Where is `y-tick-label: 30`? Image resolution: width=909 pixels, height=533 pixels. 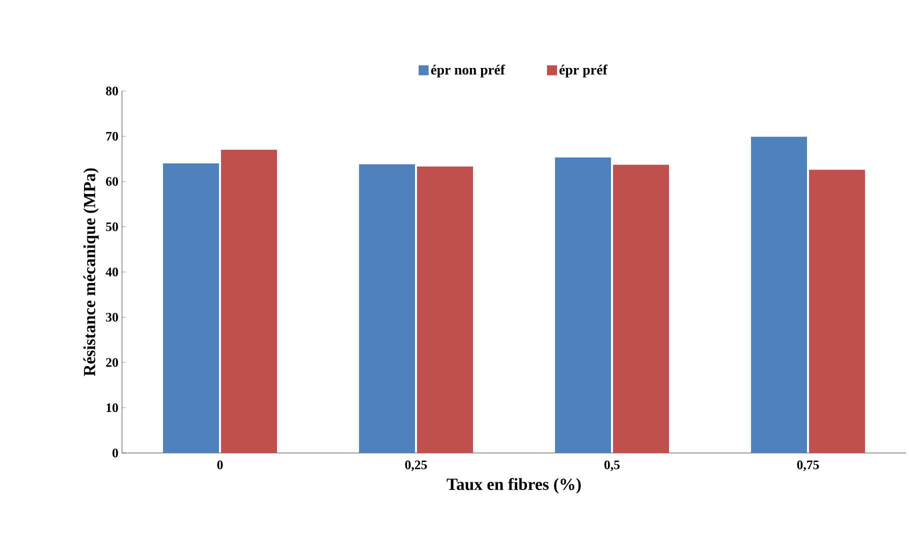
y-tick-label: 30 is located at coordinates (112, 317).